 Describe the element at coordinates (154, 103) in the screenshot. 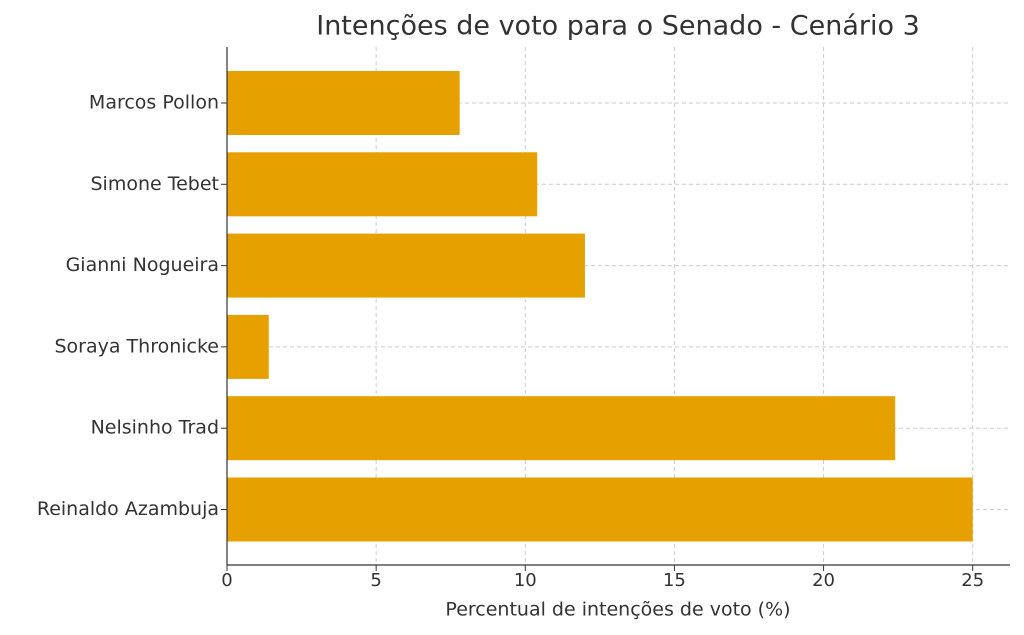

I see `y-tick-label: Marcos Pollon` at that location.